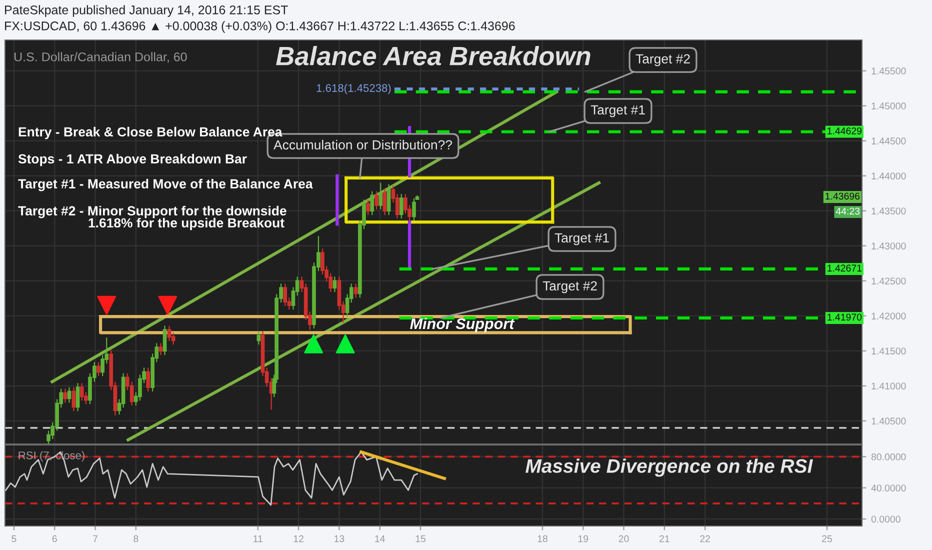 The width and height of the screenshot is (932, 550). Describe the element at coordinates (889, 316) in the screenshot. I see `y-tick-label: 1.42000` at that location.